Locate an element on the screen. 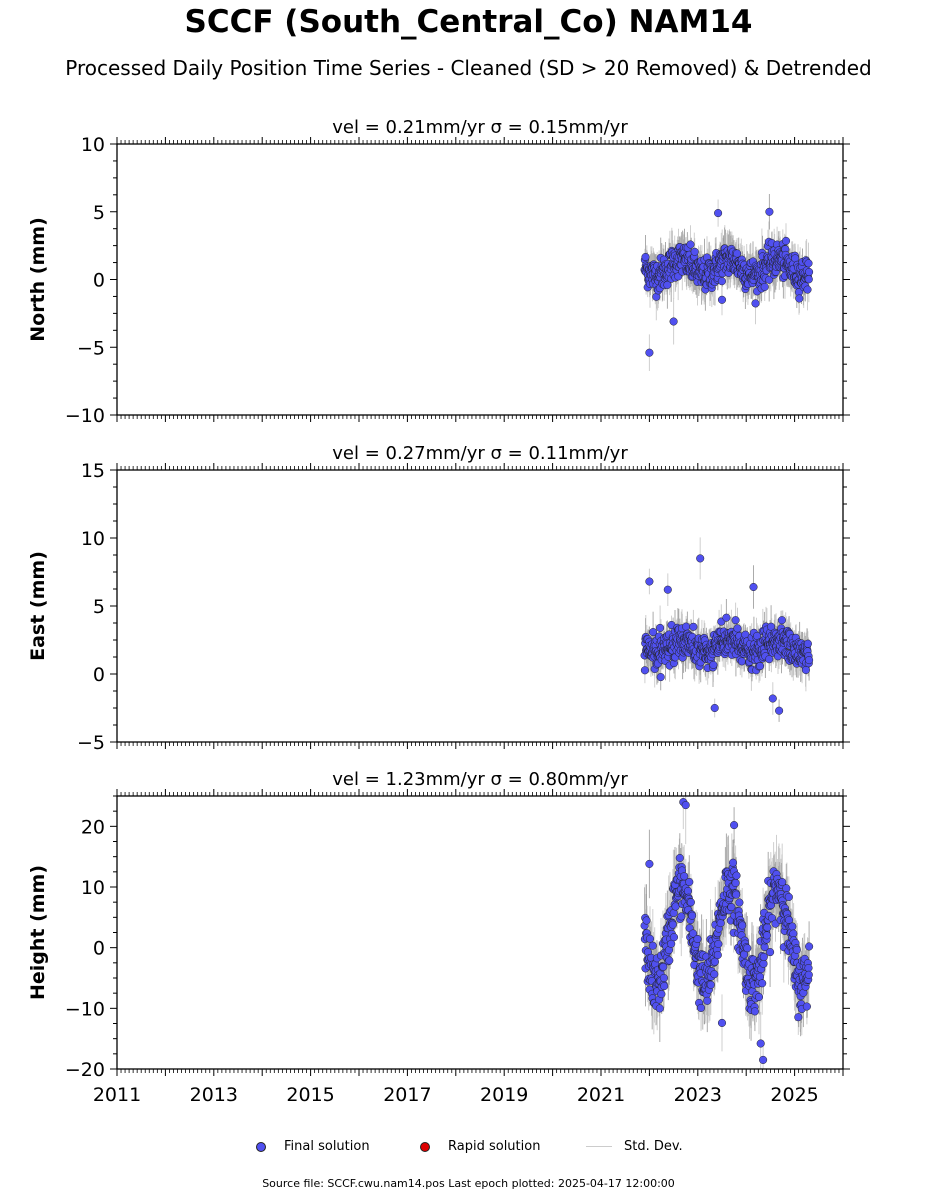  legend-final: Final solution is located at coordinates (313, 1147).